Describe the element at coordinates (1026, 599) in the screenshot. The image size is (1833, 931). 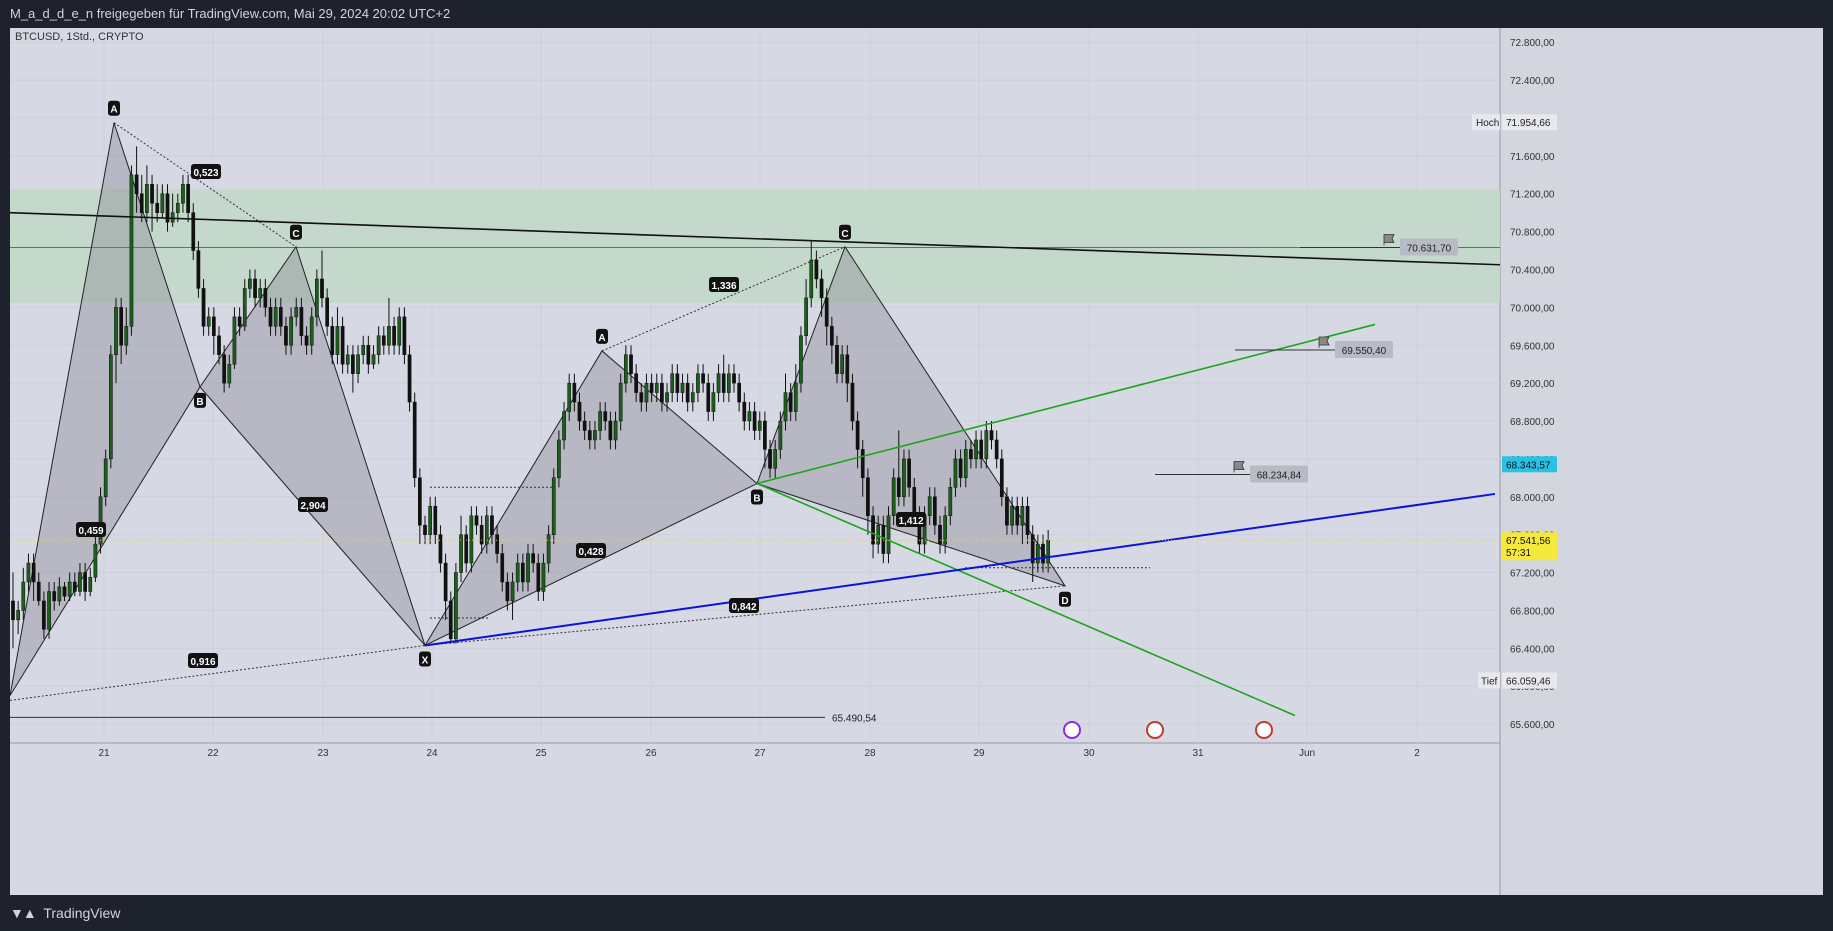
I see `green-lower-line` at that location.